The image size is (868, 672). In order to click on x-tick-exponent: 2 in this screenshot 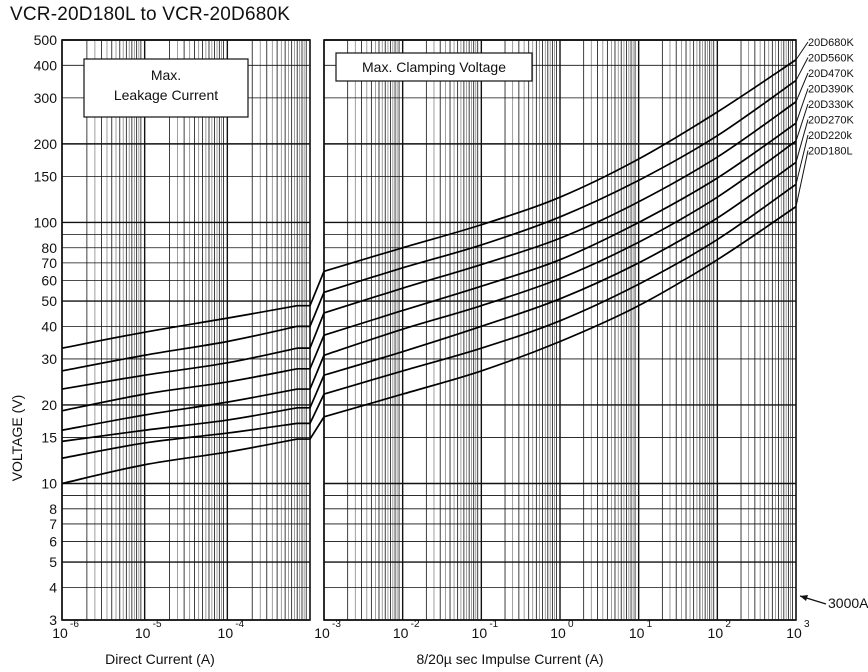, I will do `click(728, 624)`.